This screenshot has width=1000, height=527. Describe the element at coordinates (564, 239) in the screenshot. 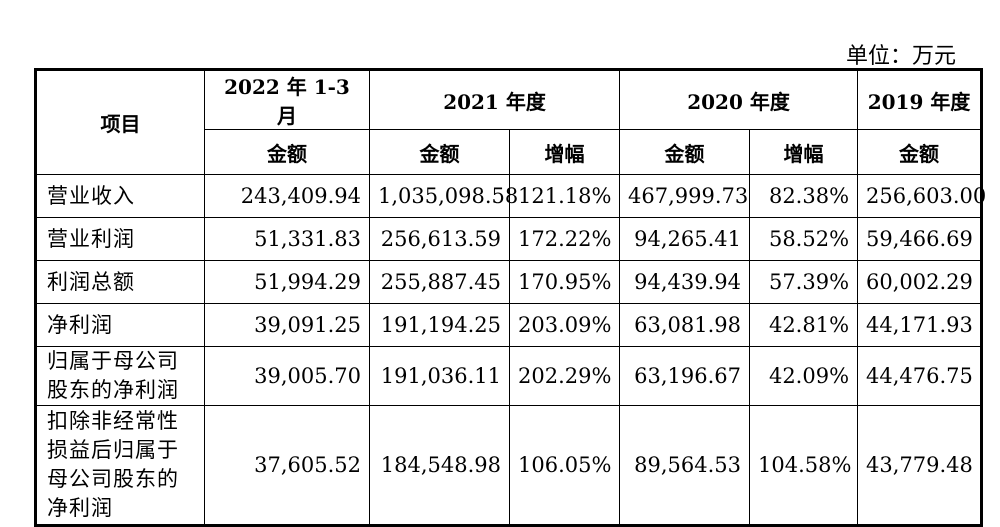

I see `table-cell: 172.22%` at that location.